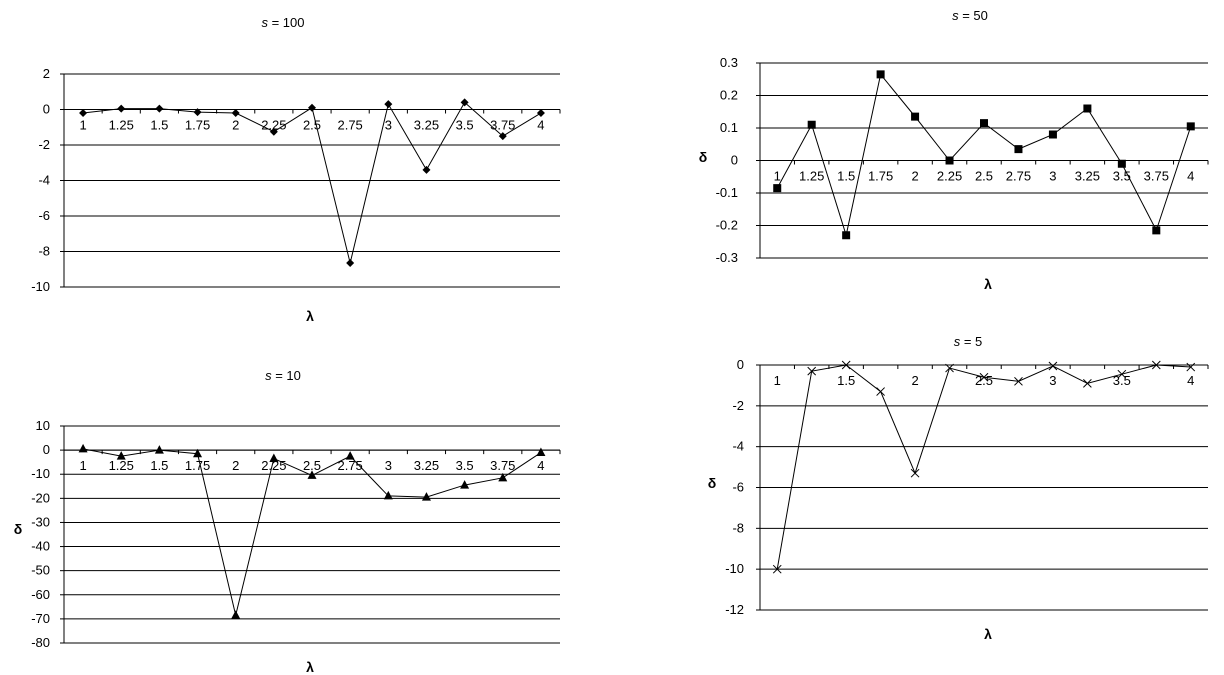 This screenshot has height=675, width=1224. Describe the element at coordinates (40, 546) in the screenshot. I see `y-tick-label: -40` at that location.